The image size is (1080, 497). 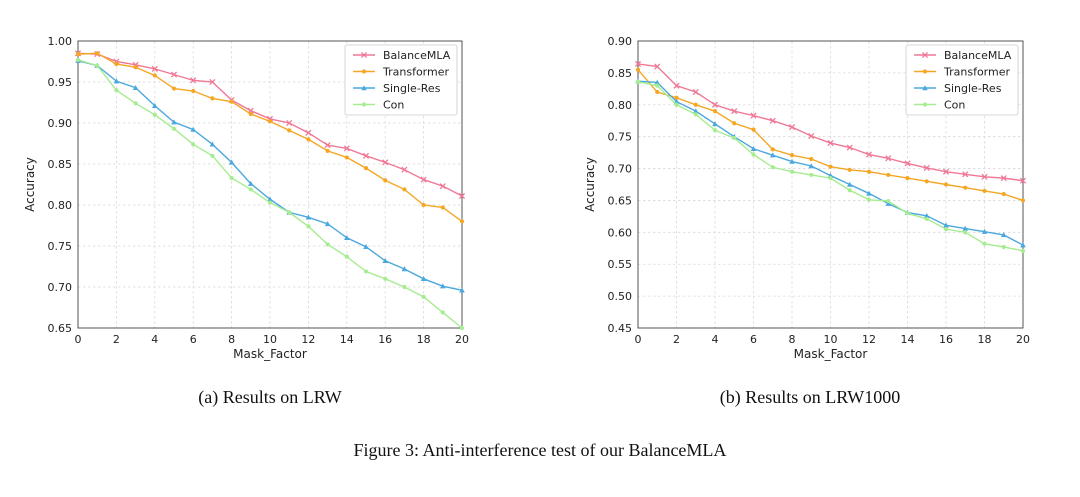 I want to click on legend-box, so click(x=401, y=80).